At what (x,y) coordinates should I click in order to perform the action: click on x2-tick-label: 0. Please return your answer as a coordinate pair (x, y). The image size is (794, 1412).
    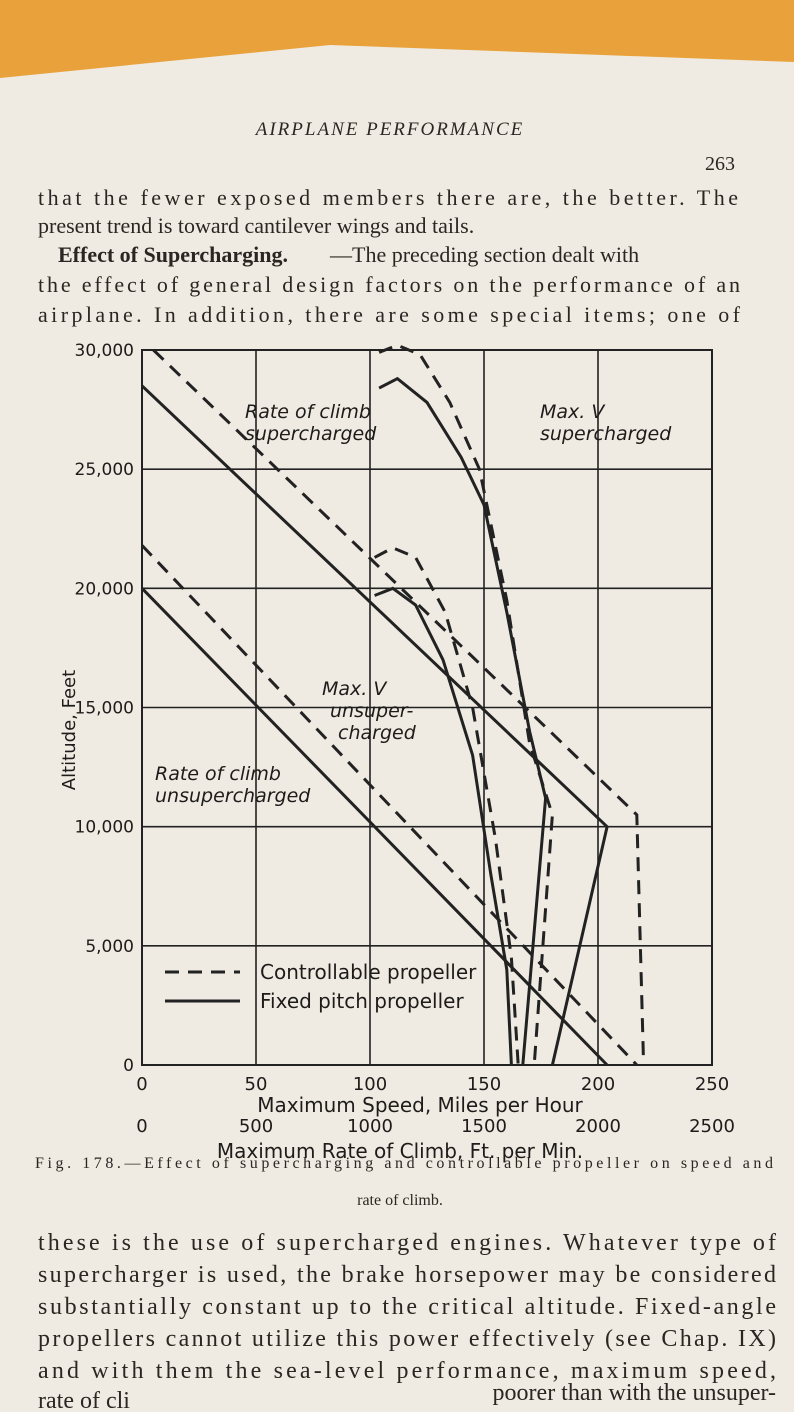
    Looking at the image, I should click on (141, 1126).